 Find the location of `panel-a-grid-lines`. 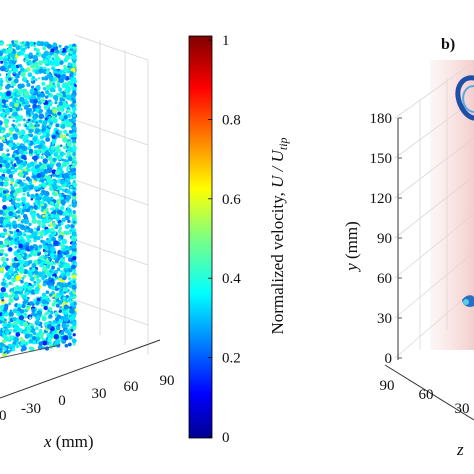

panel-a-grid-lines is located at coordinates (111, 194).